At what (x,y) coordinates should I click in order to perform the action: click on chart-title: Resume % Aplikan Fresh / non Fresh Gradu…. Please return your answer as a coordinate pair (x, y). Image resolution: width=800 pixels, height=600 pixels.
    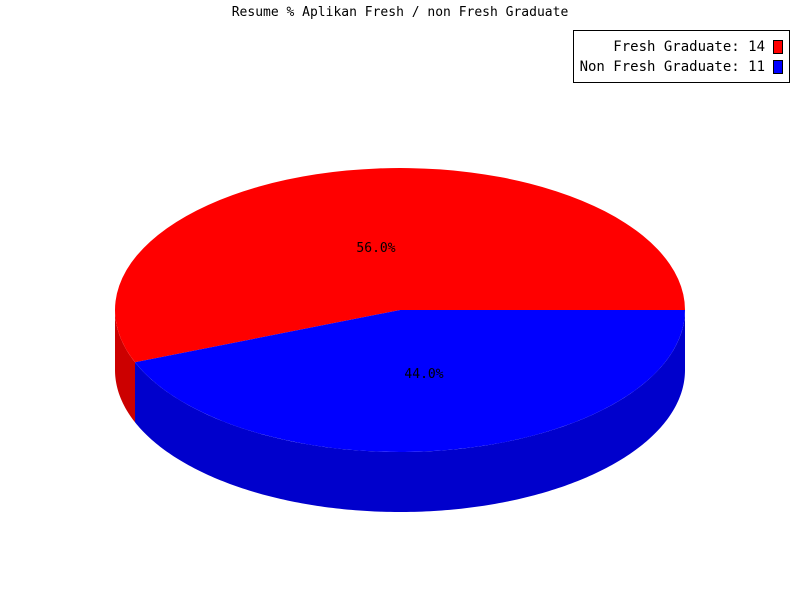
    Looking at the image, I should click on (400, 12).